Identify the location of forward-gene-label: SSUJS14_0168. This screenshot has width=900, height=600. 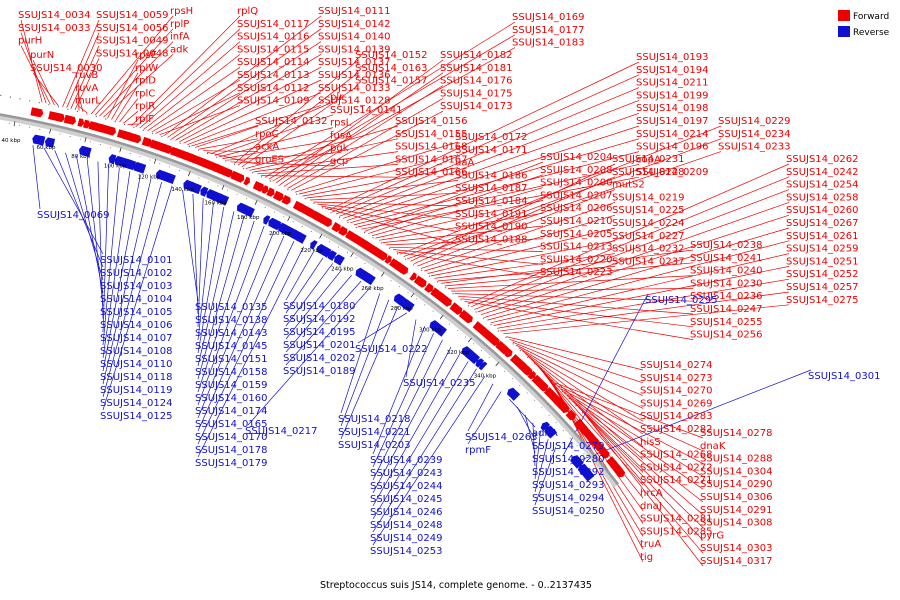
(431, 147).